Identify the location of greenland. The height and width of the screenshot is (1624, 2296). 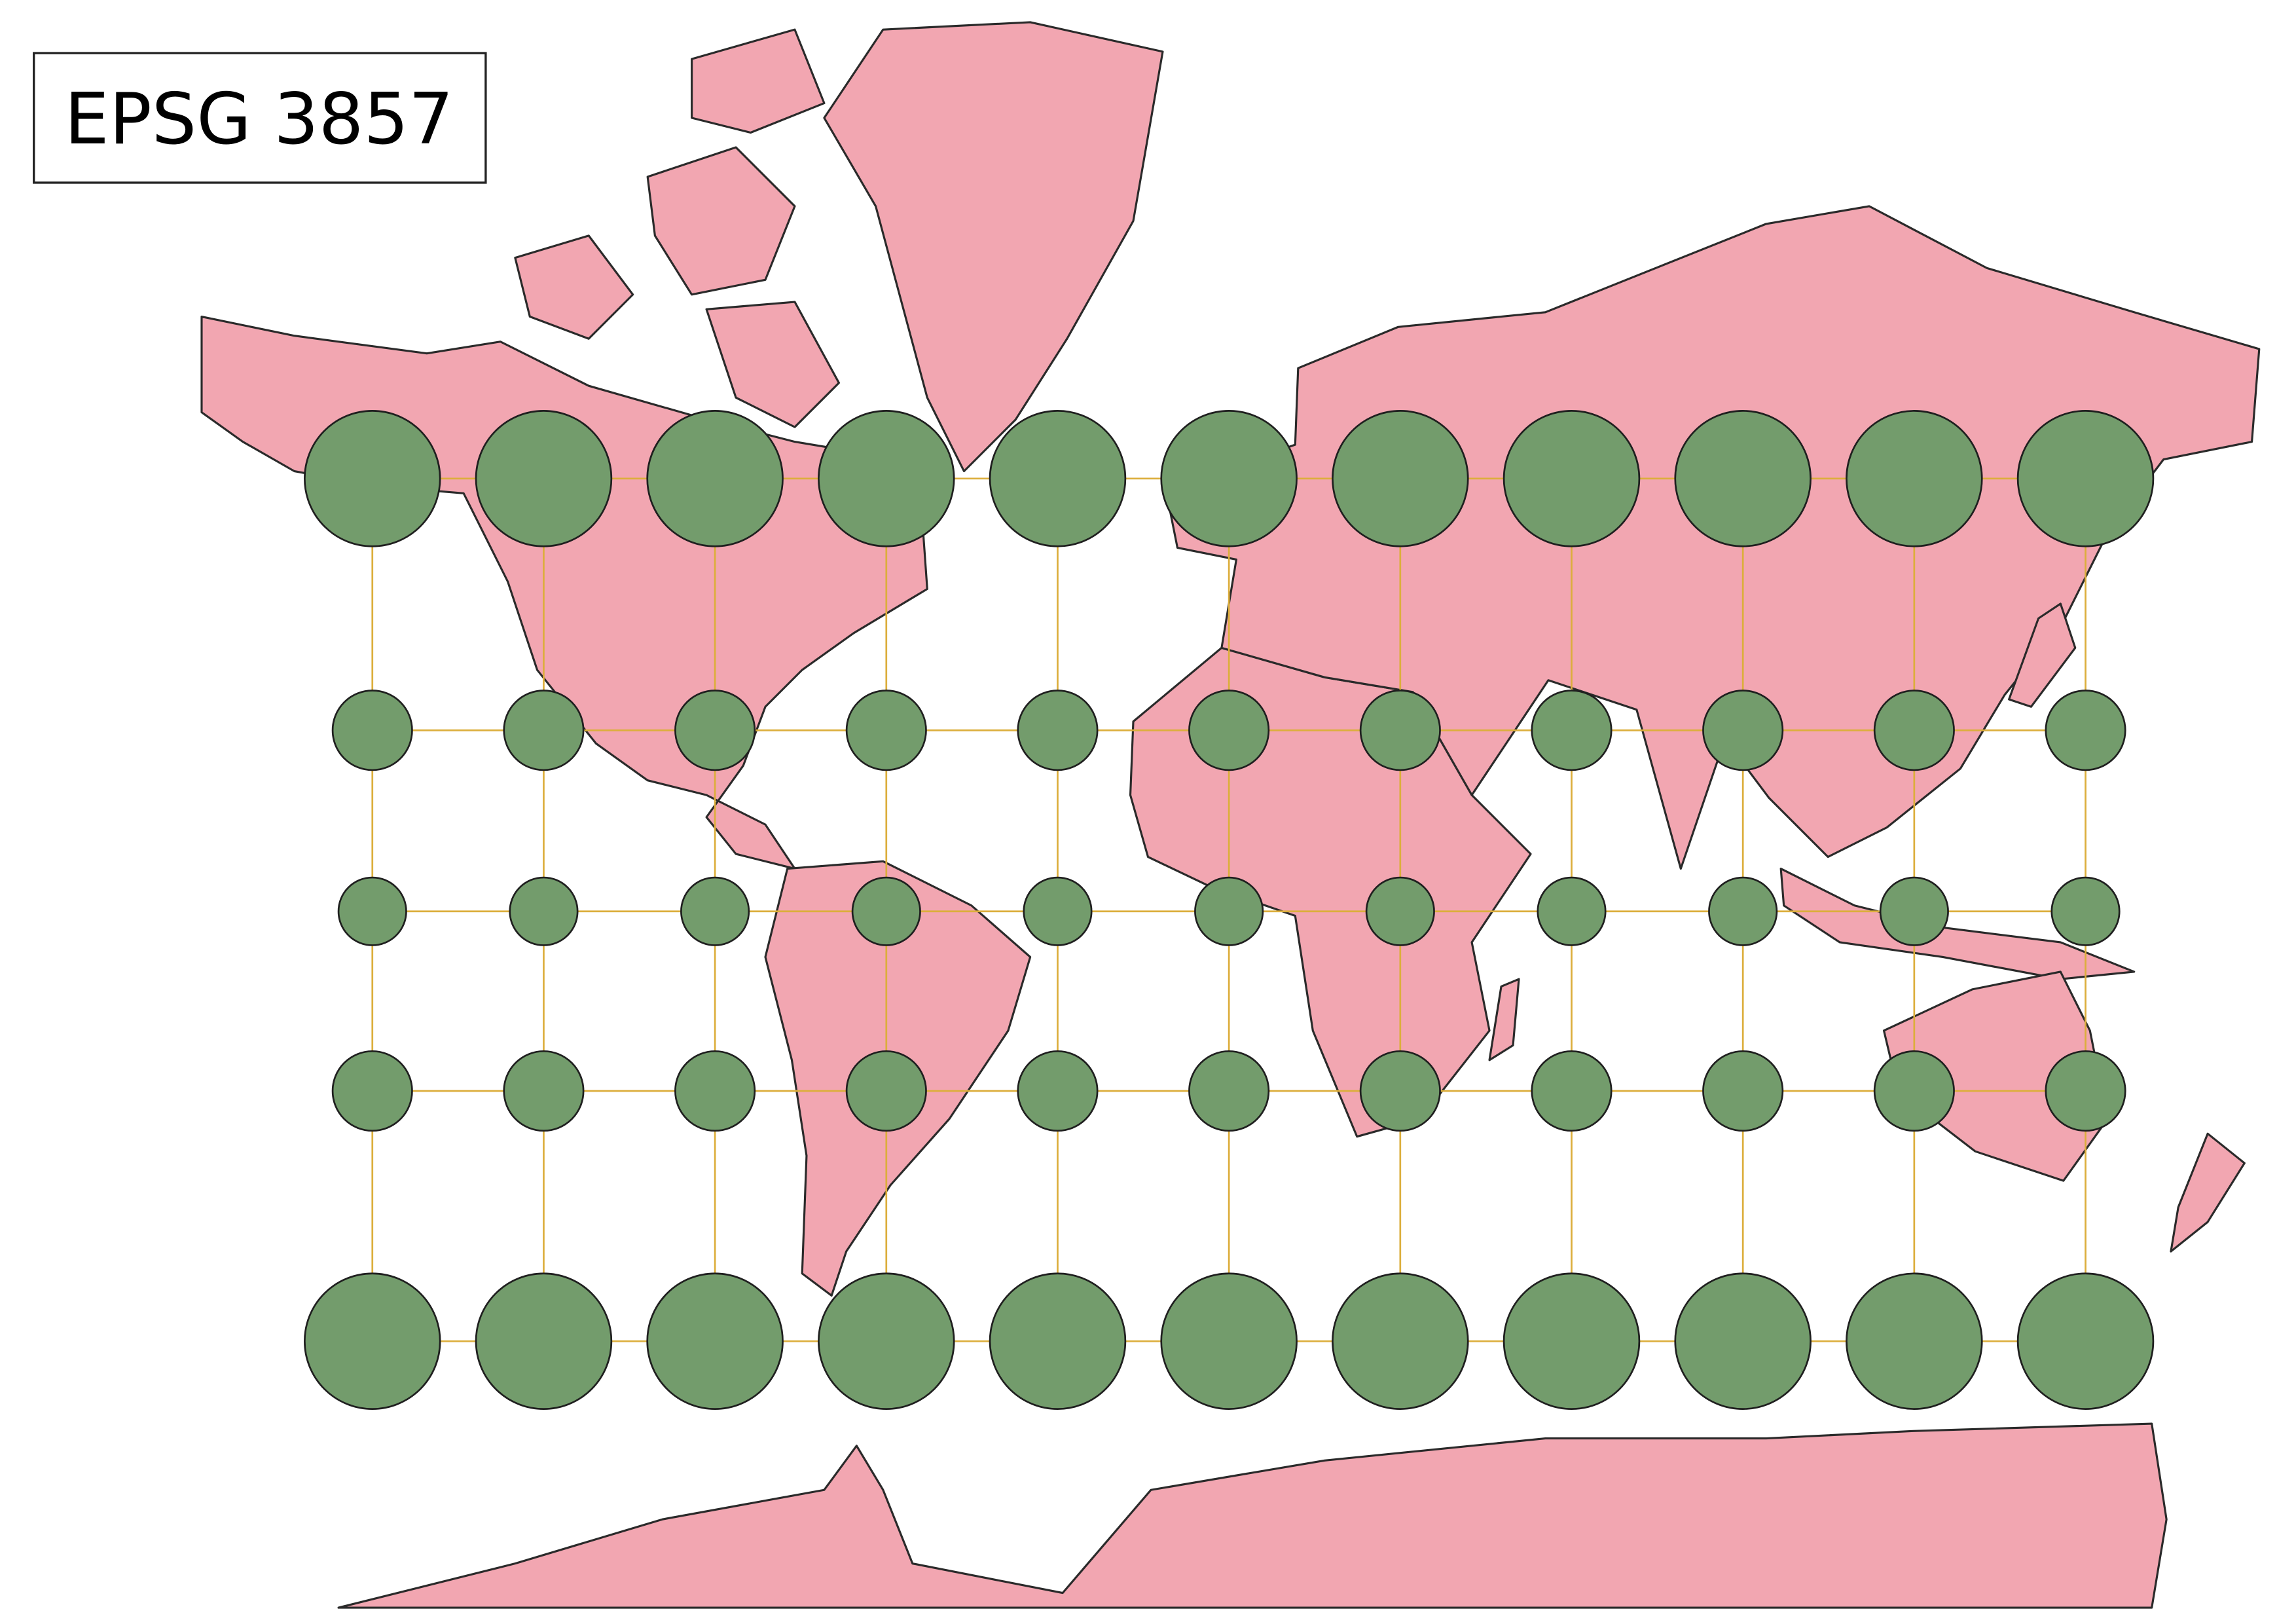
(993, 247).